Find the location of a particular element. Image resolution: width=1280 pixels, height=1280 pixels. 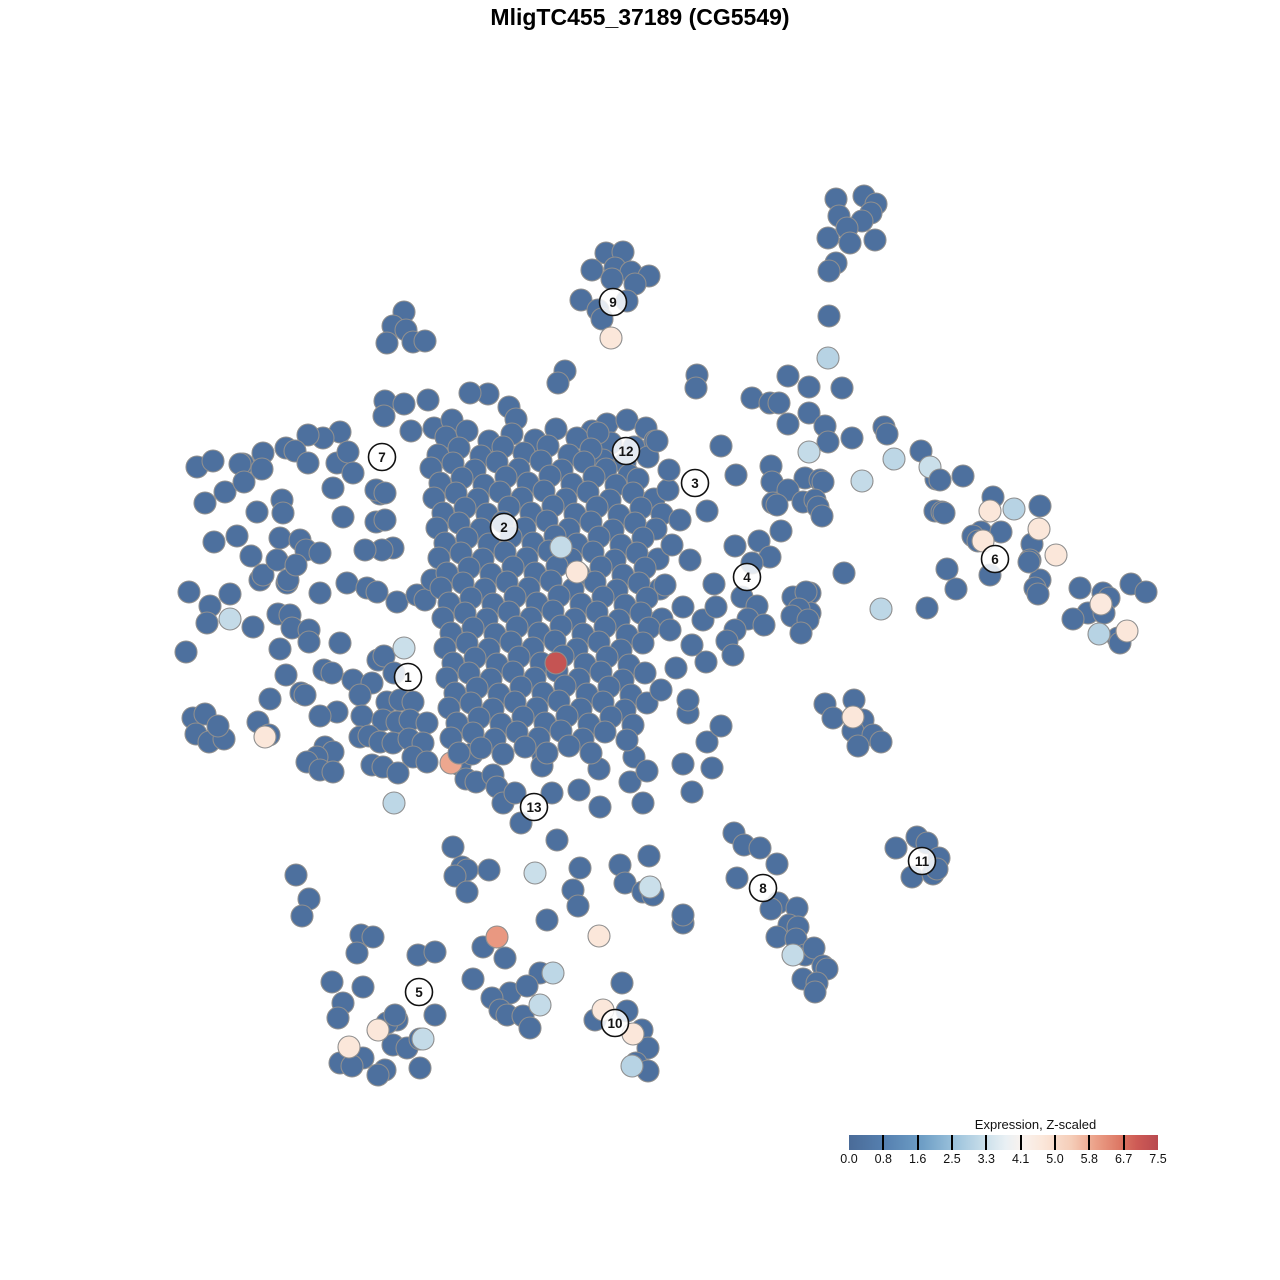

cluster-label-10: 10 is located at coordinates (615, 1023).